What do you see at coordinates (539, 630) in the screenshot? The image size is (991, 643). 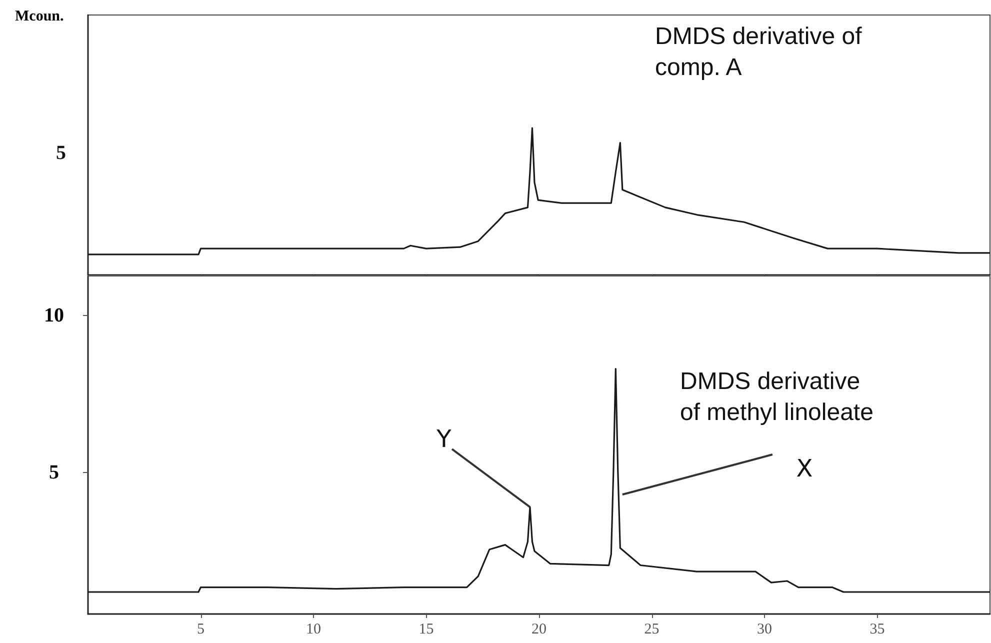 I see `x-tick-label: 20` at bounding box center [539, 630].